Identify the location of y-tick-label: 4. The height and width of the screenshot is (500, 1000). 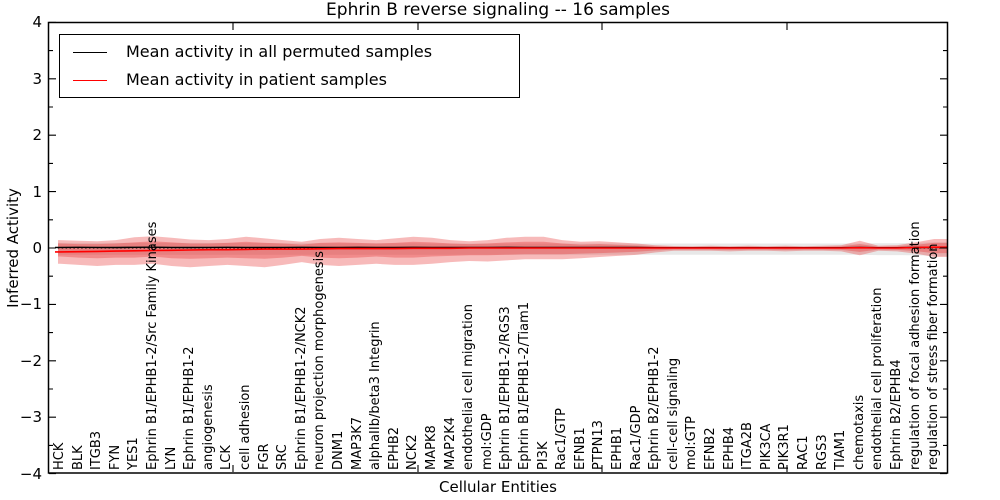
(37, 22).